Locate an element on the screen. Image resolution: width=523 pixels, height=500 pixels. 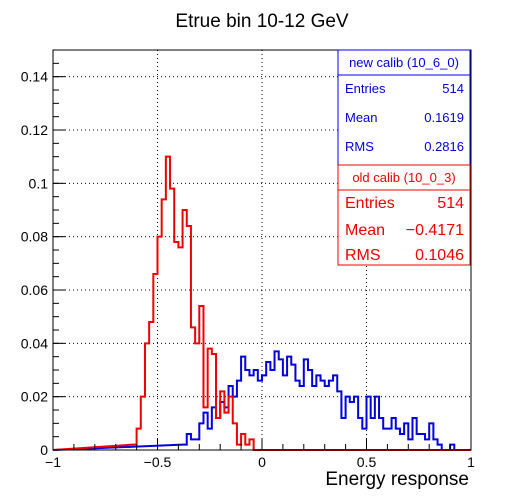
legend-entry: new calib (10_6_0) is located at coordinates (404, 62).